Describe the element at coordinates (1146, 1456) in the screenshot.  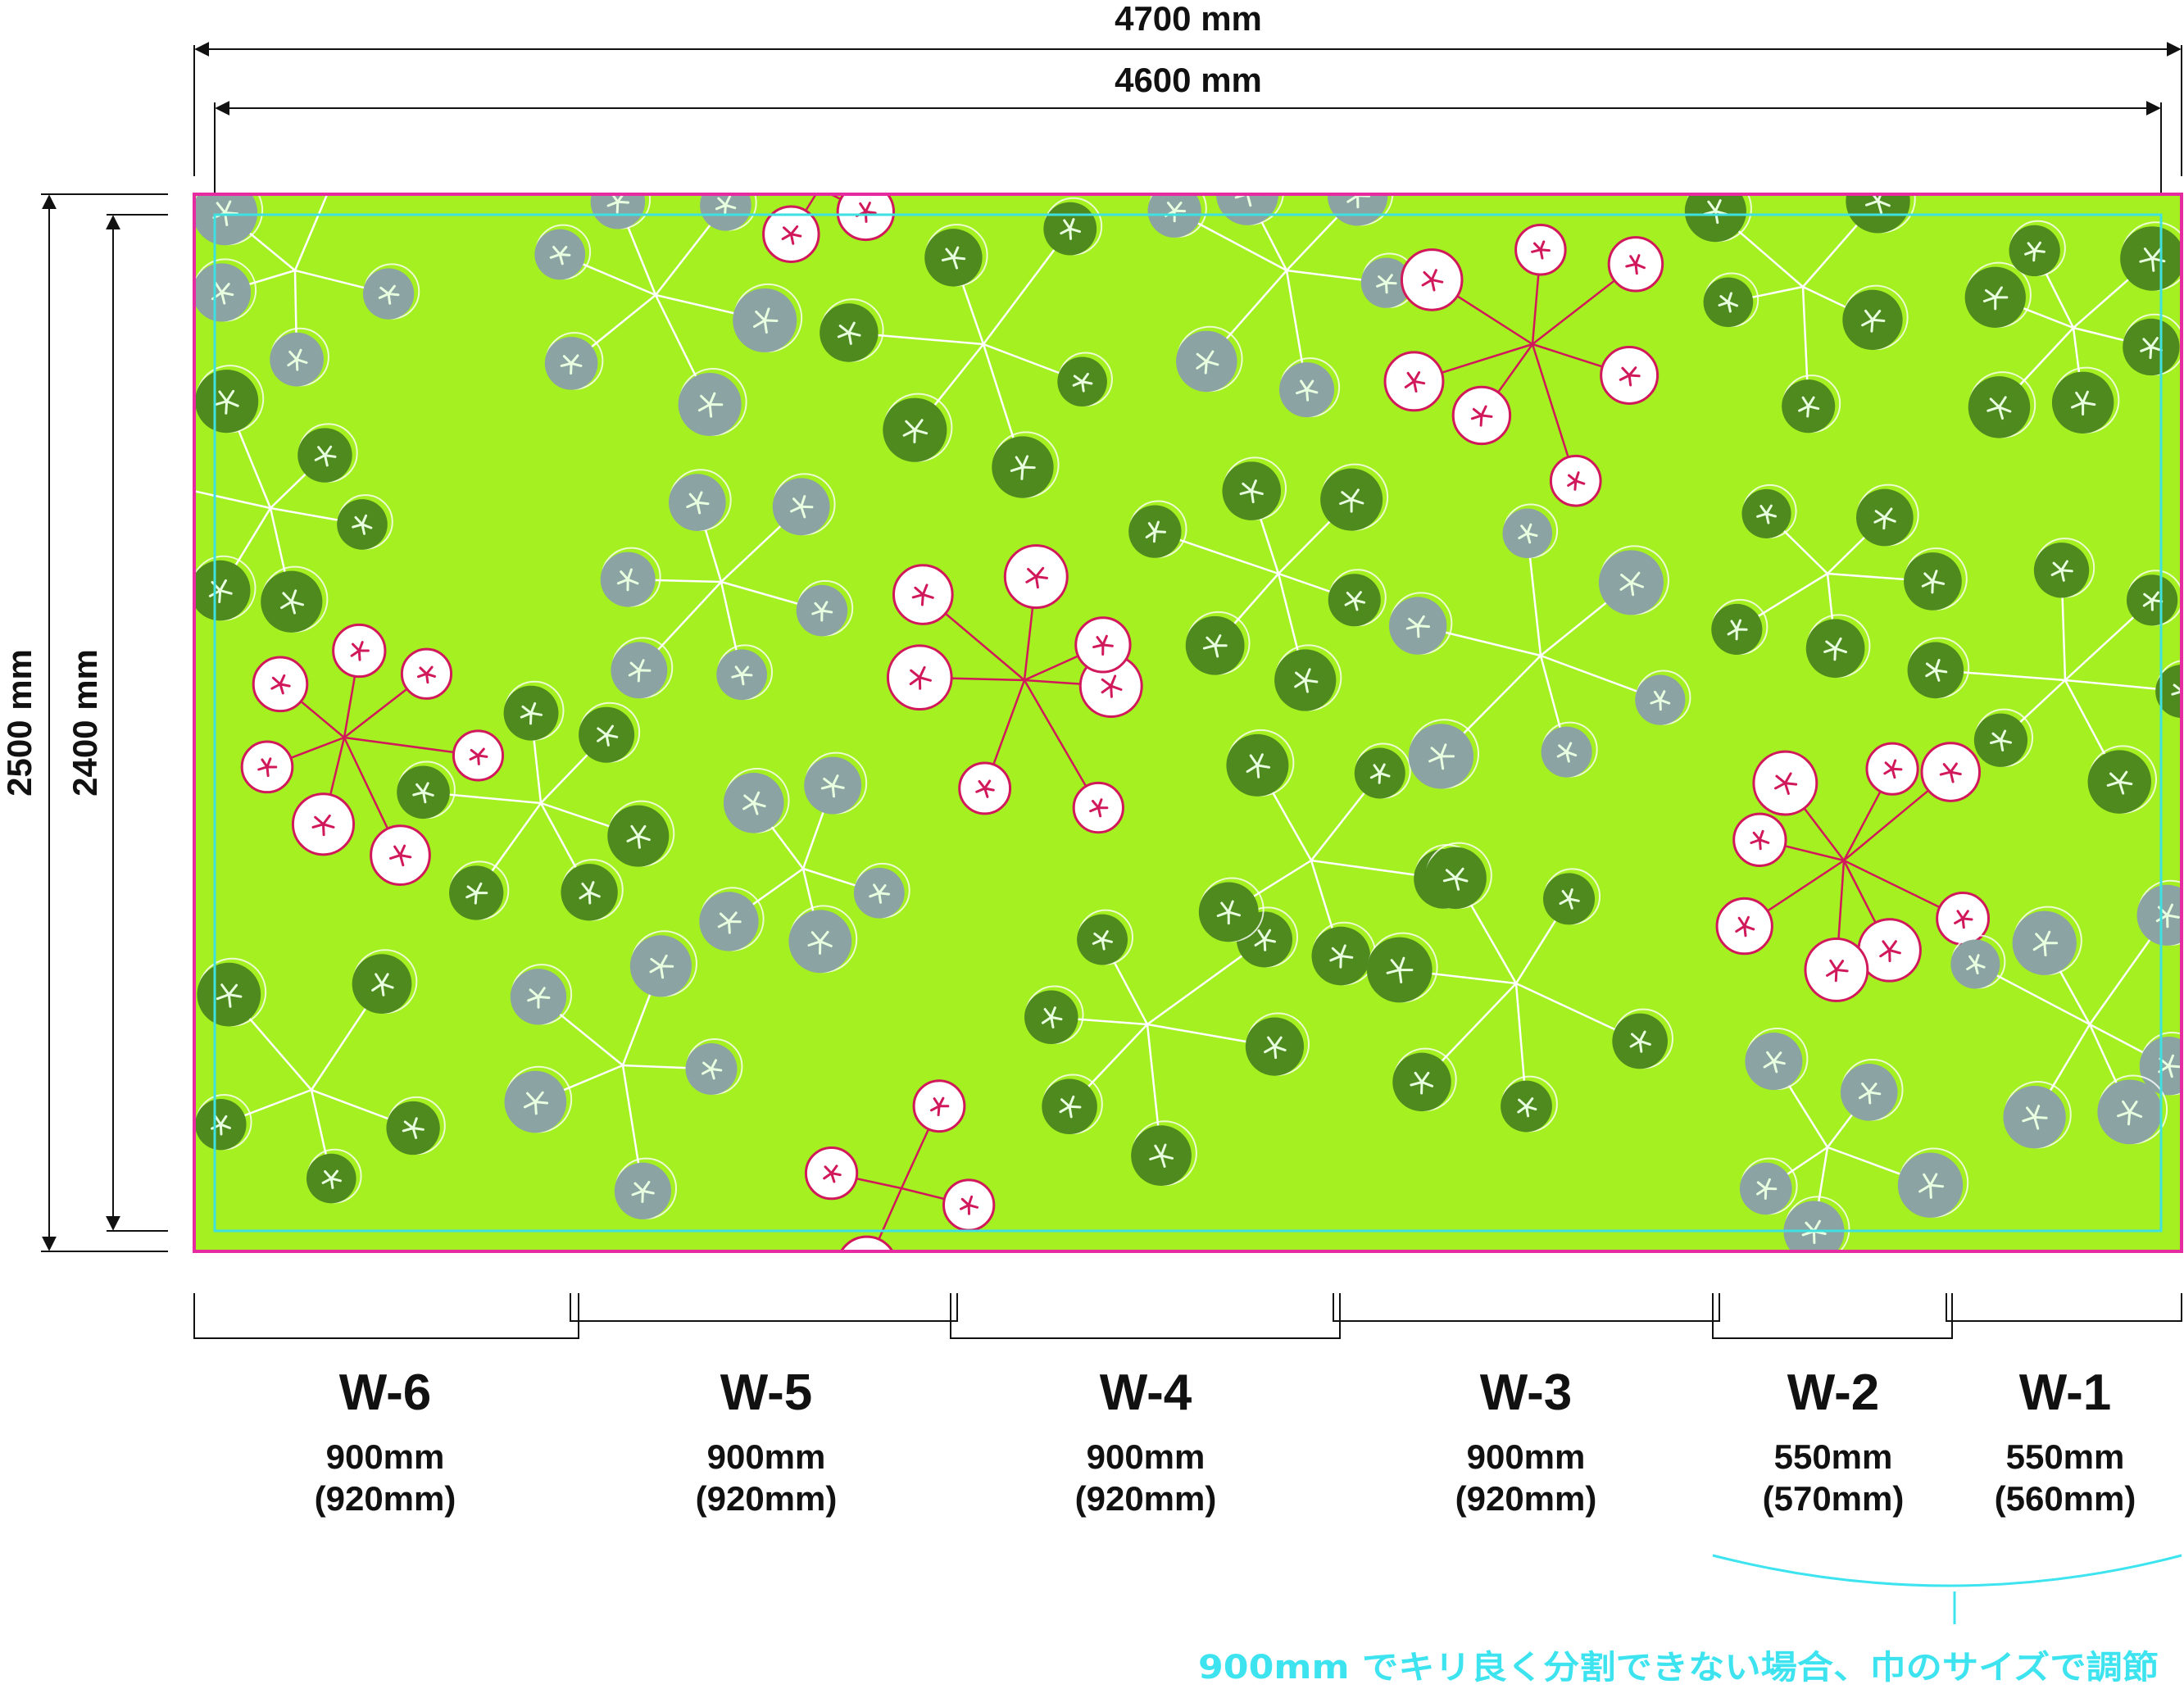
I see `panel-w4-width: 900mm` at that location.